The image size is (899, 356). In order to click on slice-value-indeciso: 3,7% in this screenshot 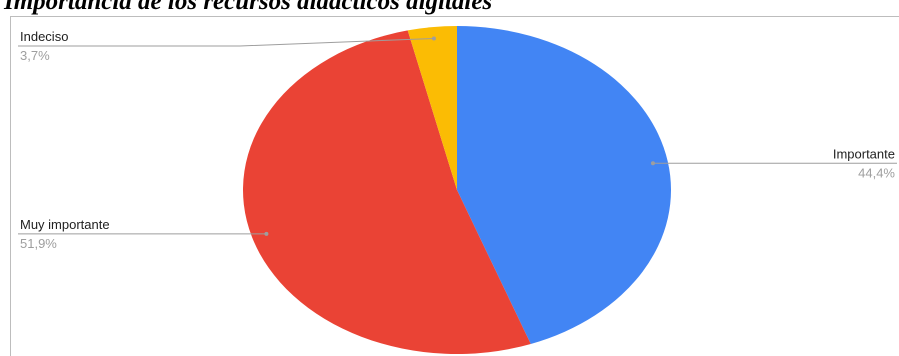, I will do `click(35, 55)`.